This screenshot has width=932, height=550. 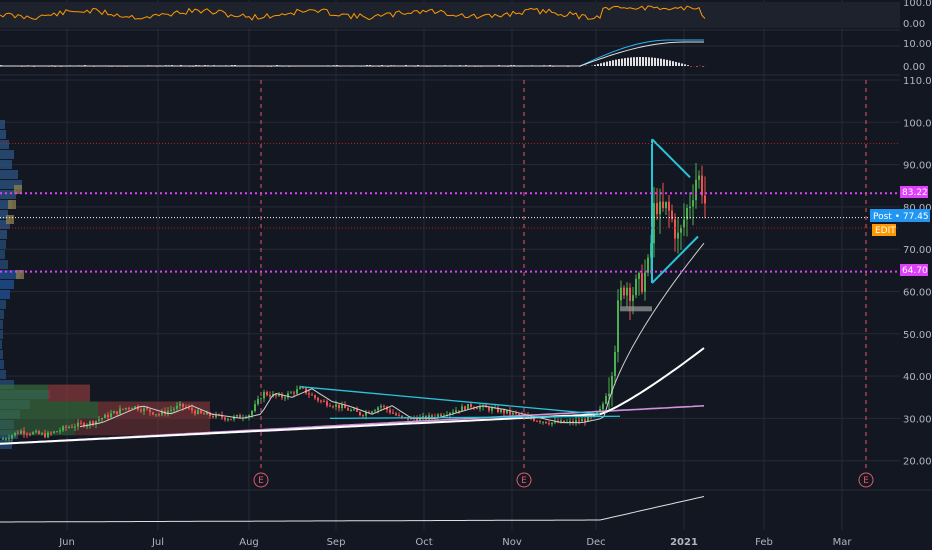 What do you see at coordinates (37, 427) in the screenshot?
I see `zone-green-low` at bounding box center [37, 427].